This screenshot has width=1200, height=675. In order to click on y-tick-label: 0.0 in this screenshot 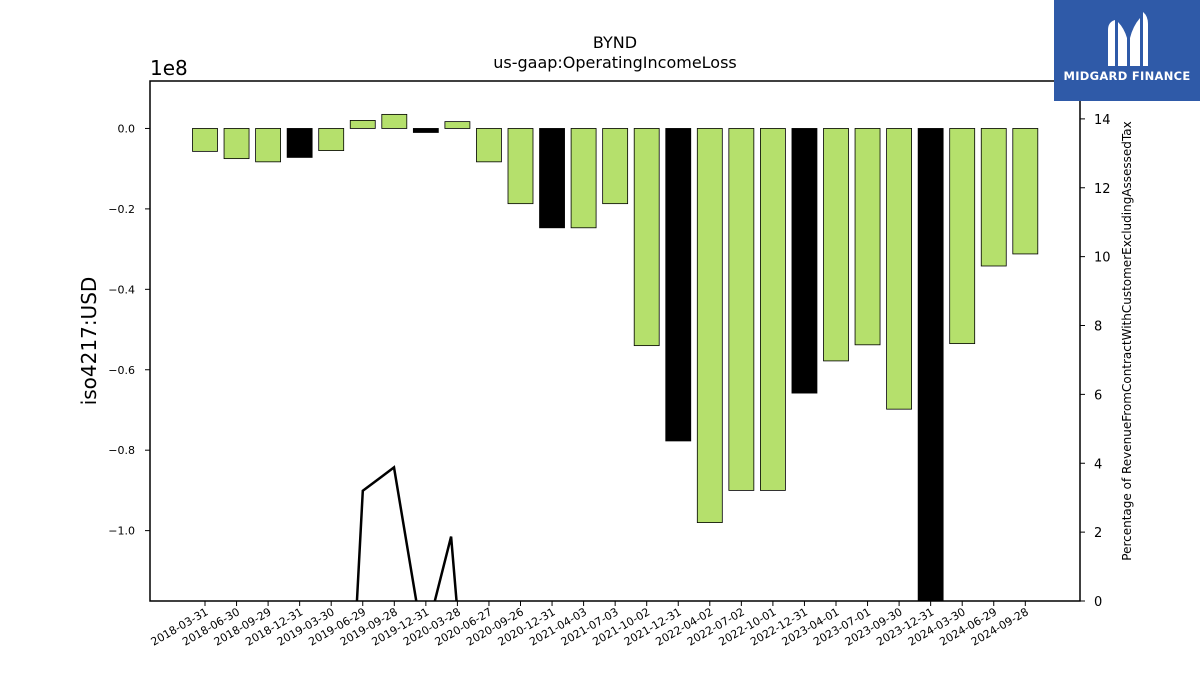, I will do `click(127, 128)`.